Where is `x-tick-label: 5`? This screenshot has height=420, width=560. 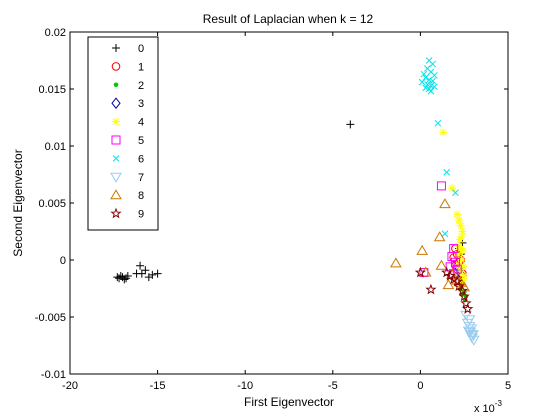 x-tick-label: 5 is located at coordinates (508, 386).